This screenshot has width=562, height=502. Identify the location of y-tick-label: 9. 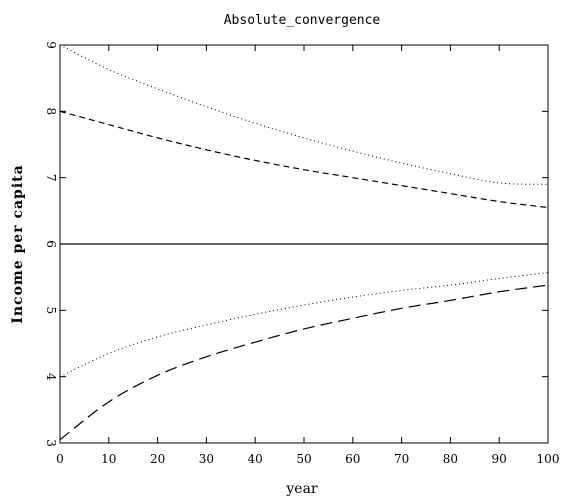
(51, 45).